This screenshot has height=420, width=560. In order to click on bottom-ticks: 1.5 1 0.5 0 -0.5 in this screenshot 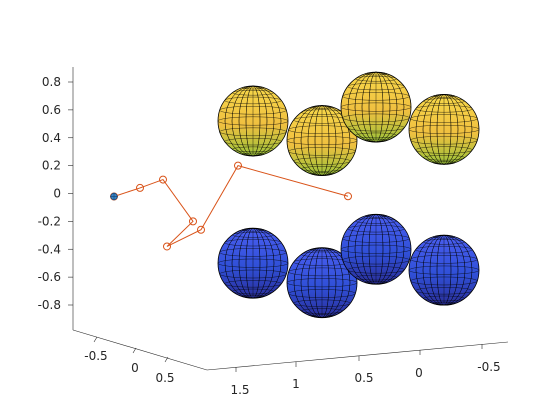, I will do `click(365, 370)`.